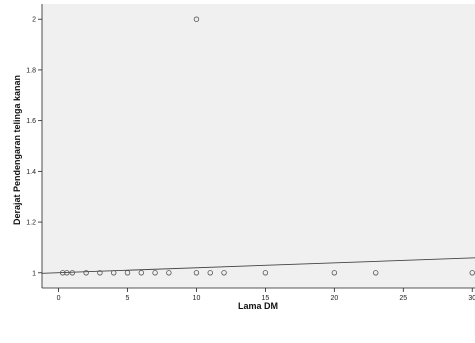 The image size is (475, 343). What do you see at coordinates (34, 273) in the screenshot?
I see `y-tick-label: 1` at bounding box center [34, 273].